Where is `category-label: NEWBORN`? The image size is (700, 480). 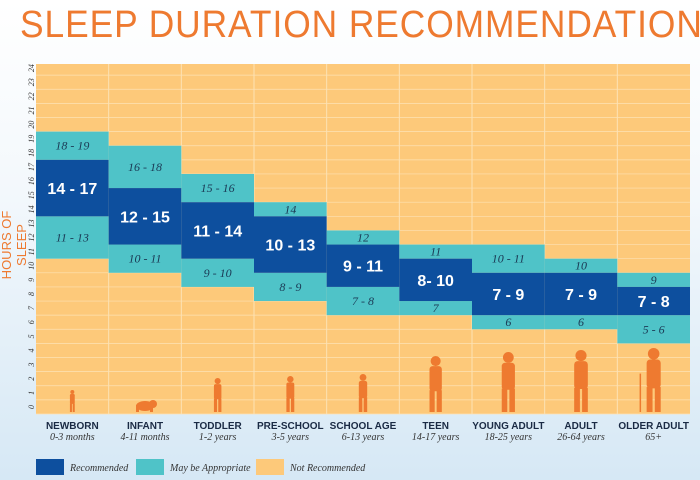
category-label: NEWBORN is located at coordinates (72, 426).